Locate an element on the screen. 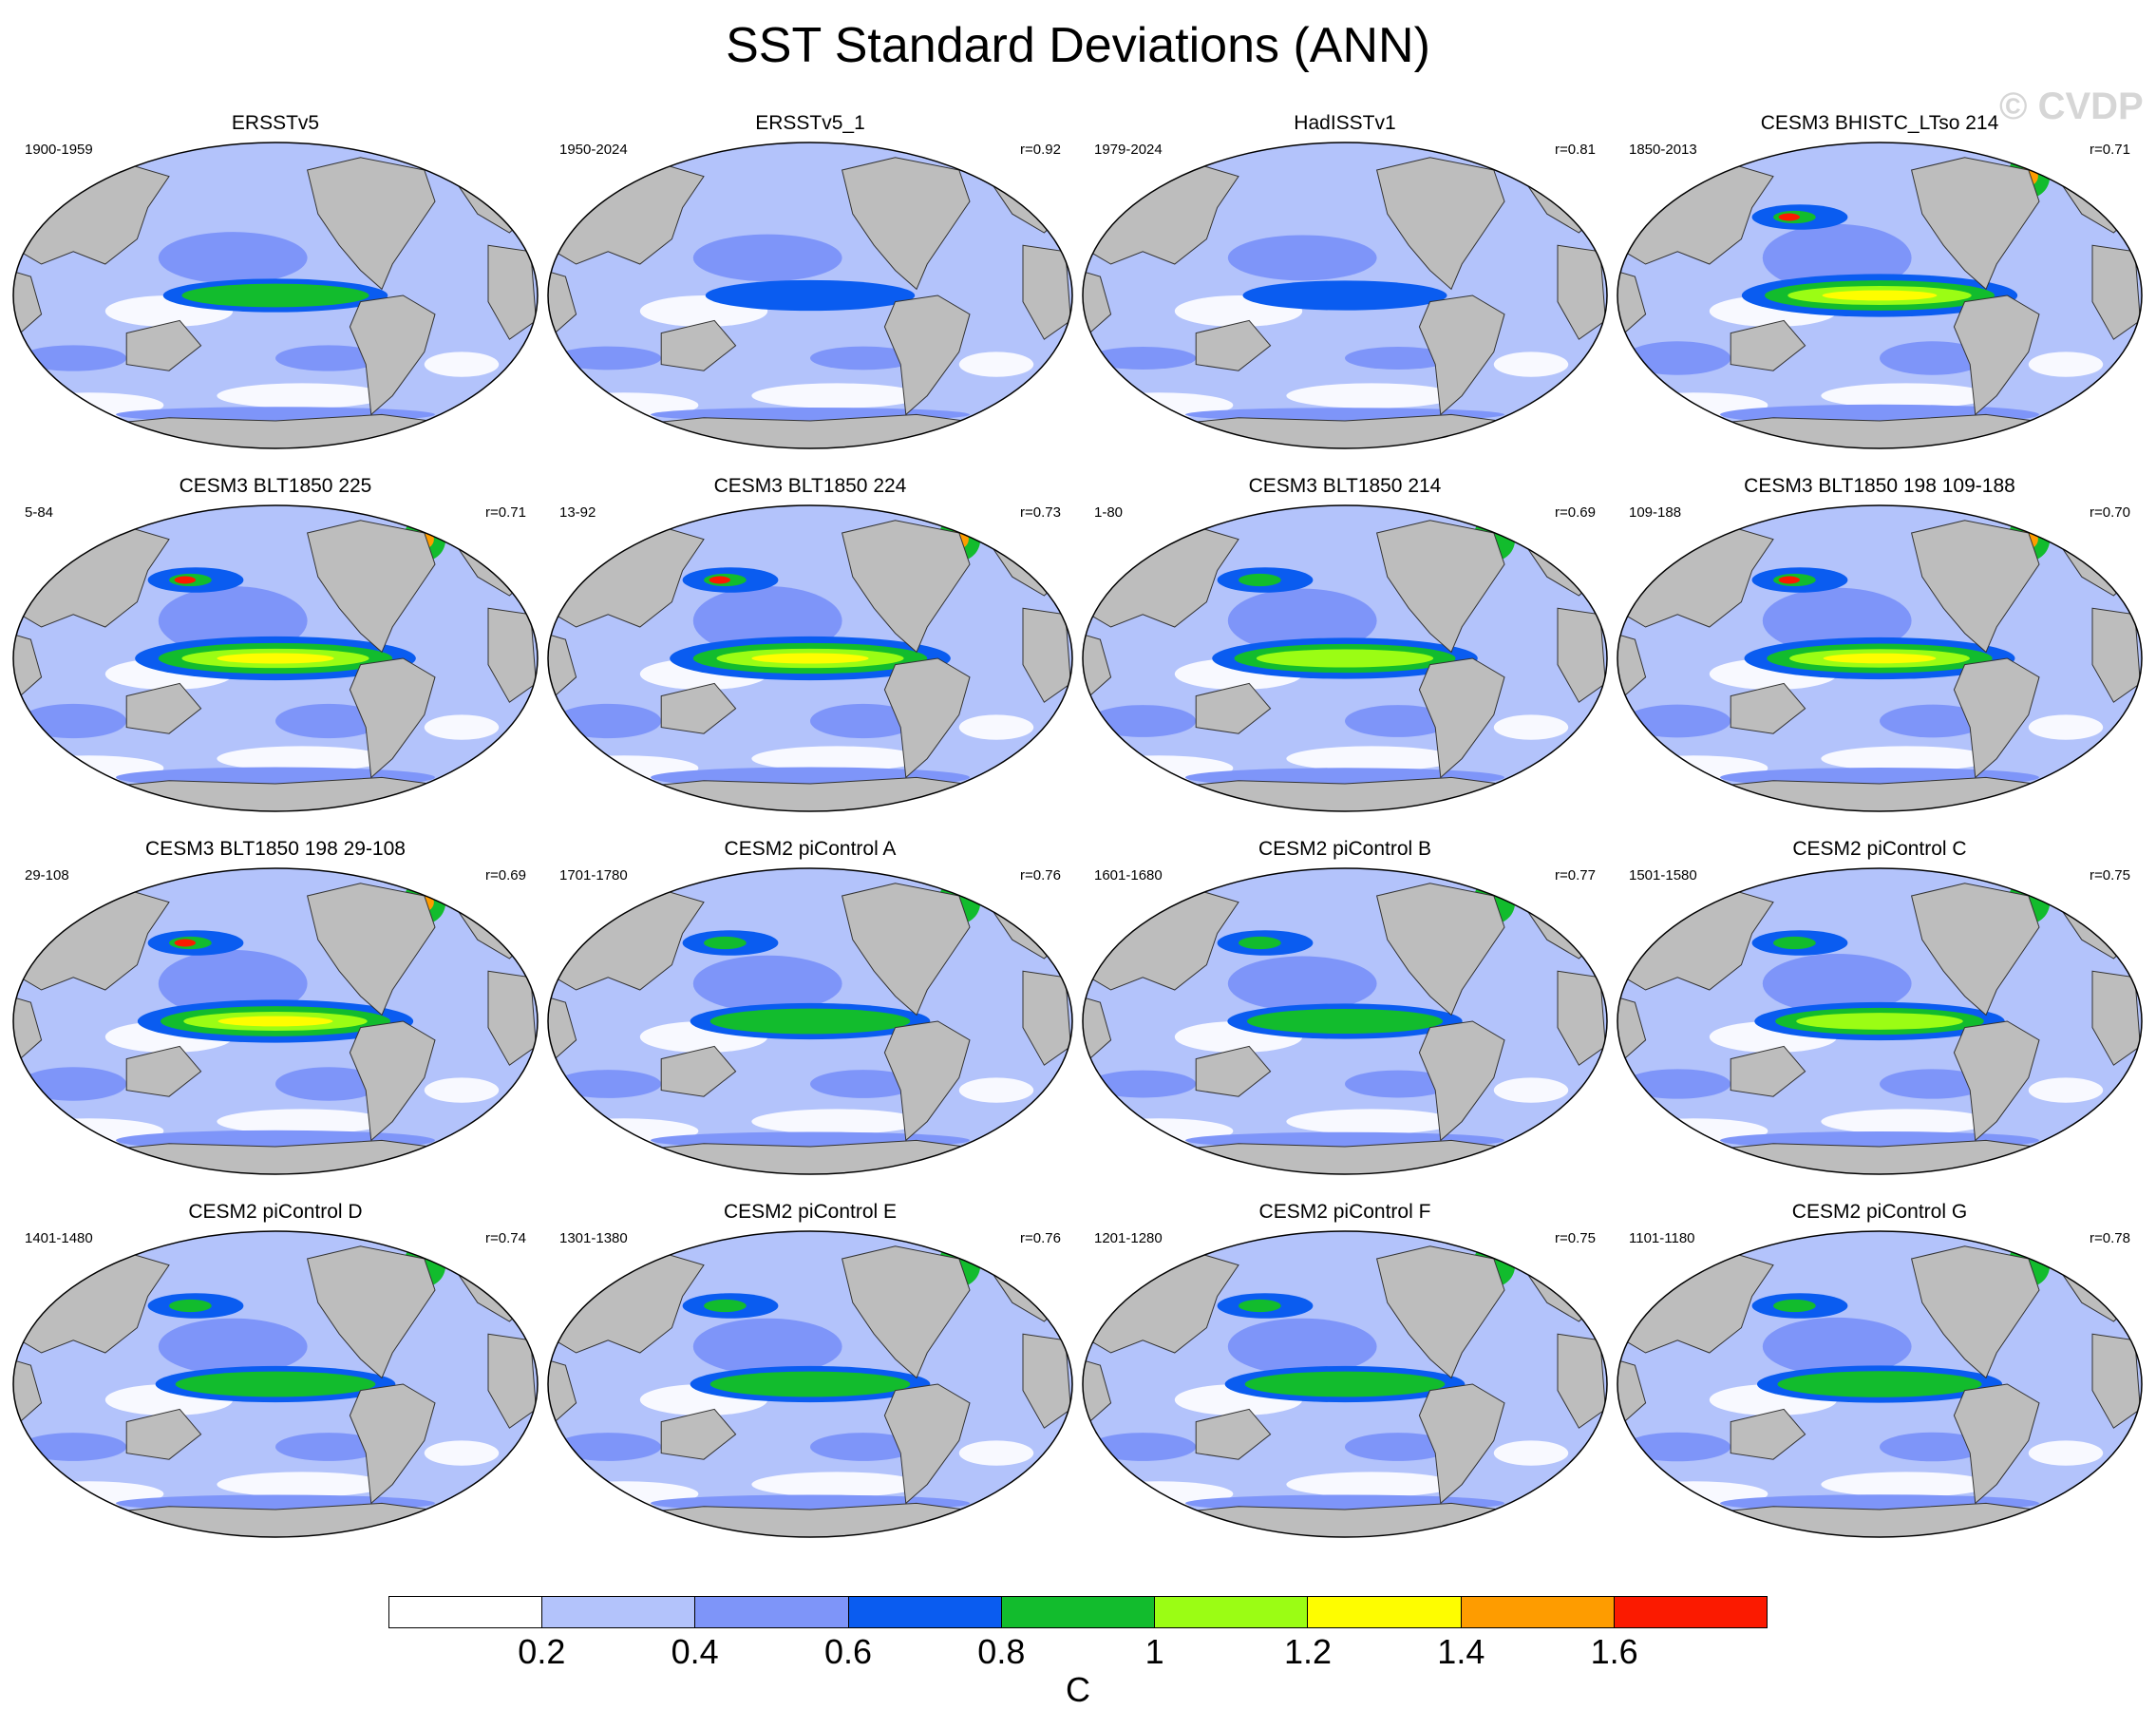  panel-title: ERSSTv5 is located at coordinates (276, 123).